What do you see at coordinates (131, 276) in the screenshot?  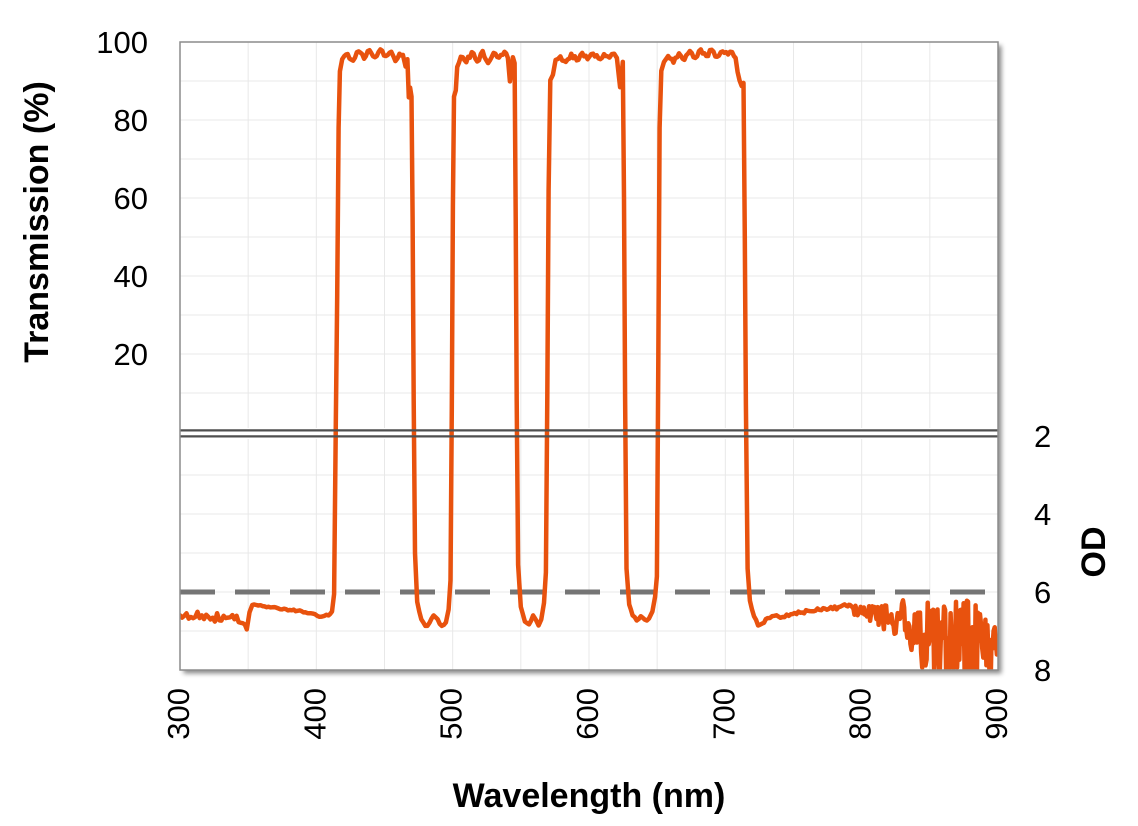 I see `y-left-tick-label: 40` at bounding box center [131, 276].